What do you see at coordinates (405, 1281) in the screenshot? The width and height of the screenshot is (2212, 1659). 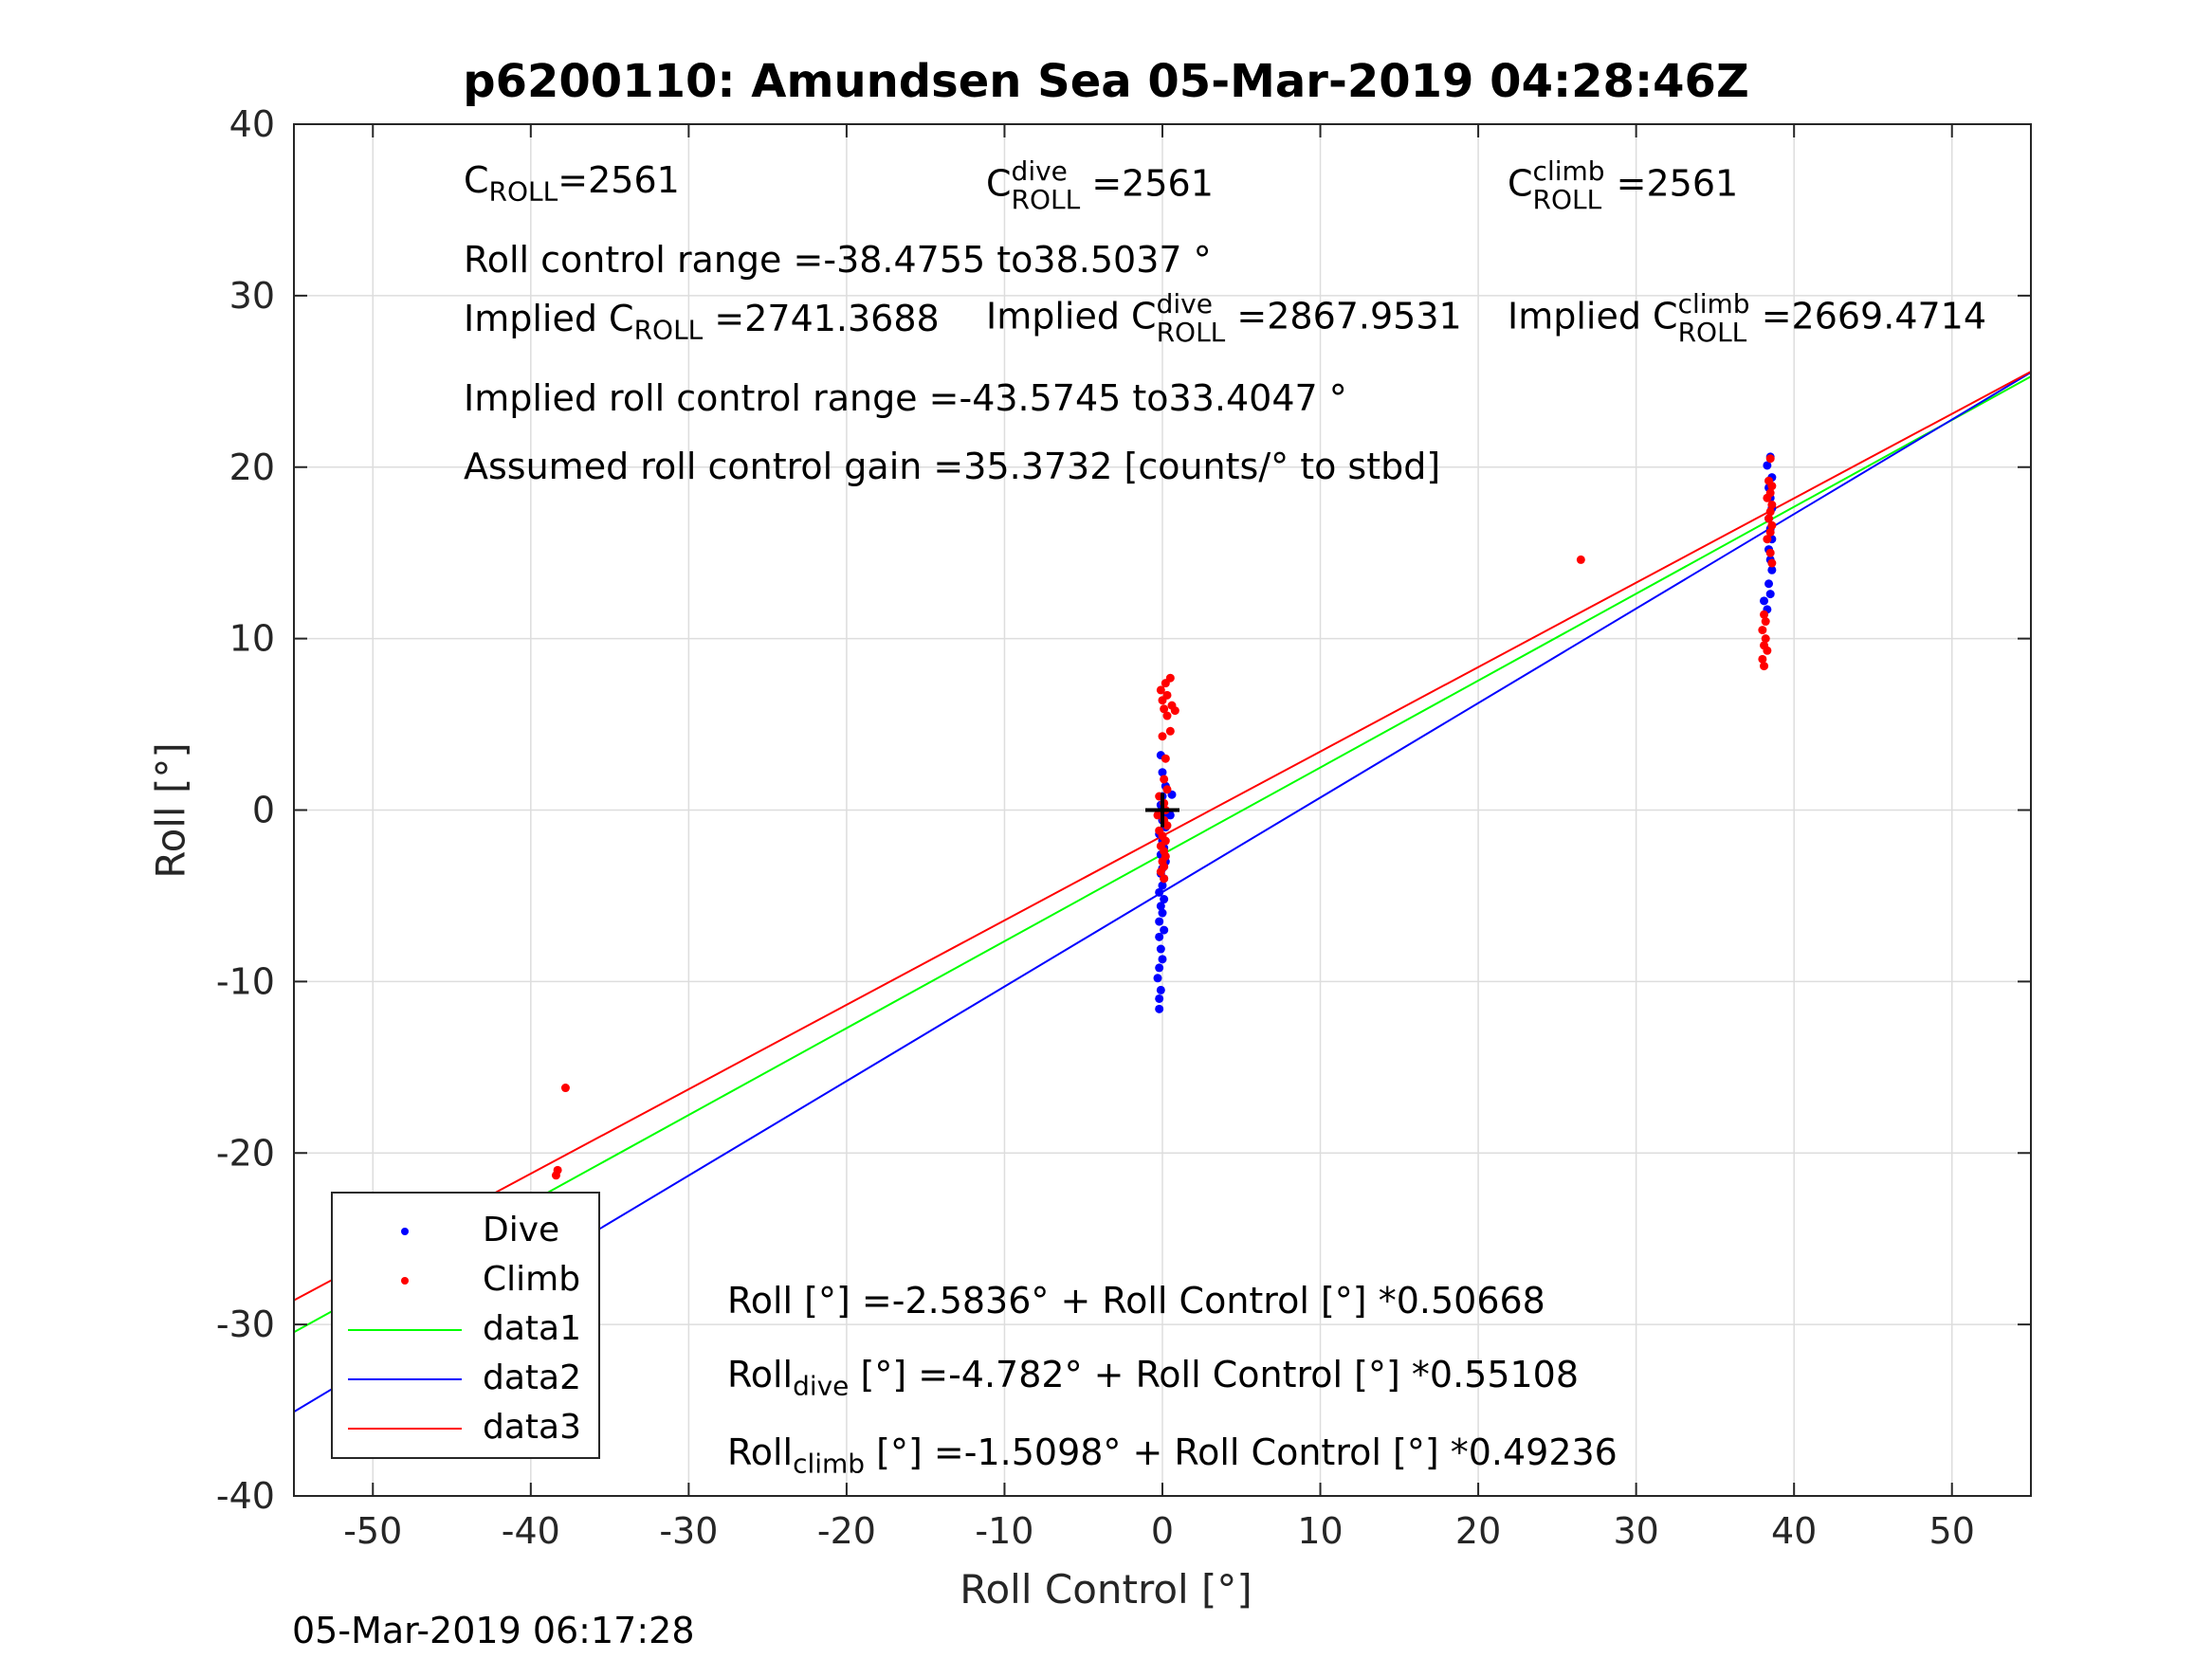 I see `climb-marker-icon` at bounding box center [405, 1281].